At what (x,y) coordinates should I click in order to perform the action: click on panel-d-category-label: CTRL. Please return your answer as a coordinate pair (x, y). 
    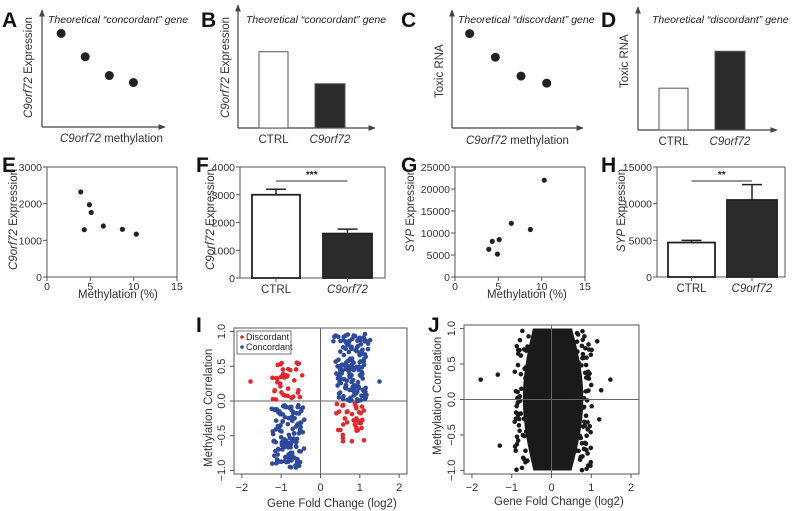
    Looking at the image, I should click on (673, 142).